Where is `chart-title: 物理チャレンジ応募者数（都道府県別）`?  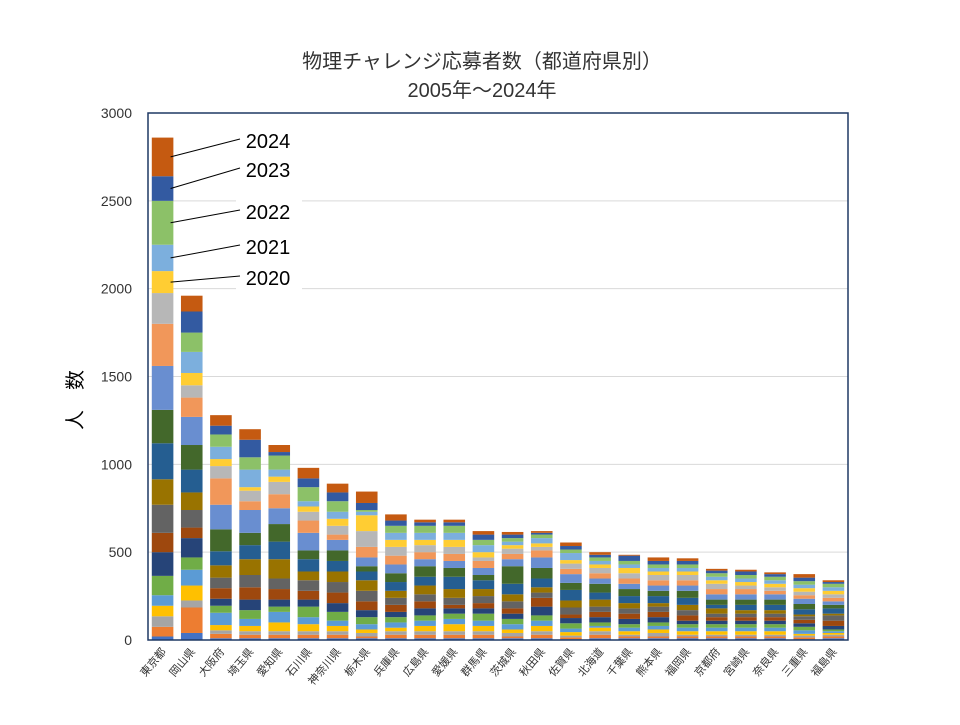 chart-title: 物理チャレンジ応募者数（都道府県別） is located at coordinates (482, 61).